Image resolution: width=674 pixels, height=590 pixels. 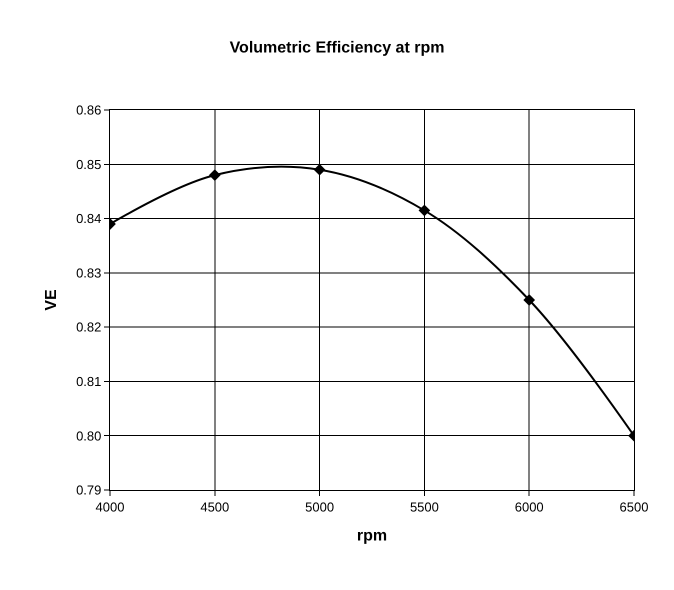 I want to click on x-tick-label: 5000, so click(x=319, y=507).